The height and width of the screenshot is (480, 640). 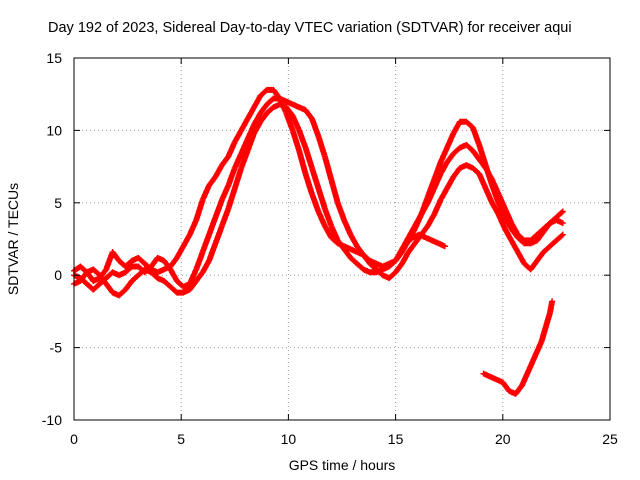 What do you see at coordinates (396, 439) in the screenshot?
I see `x-tick-label: 15` at bounding box center [396, 439].